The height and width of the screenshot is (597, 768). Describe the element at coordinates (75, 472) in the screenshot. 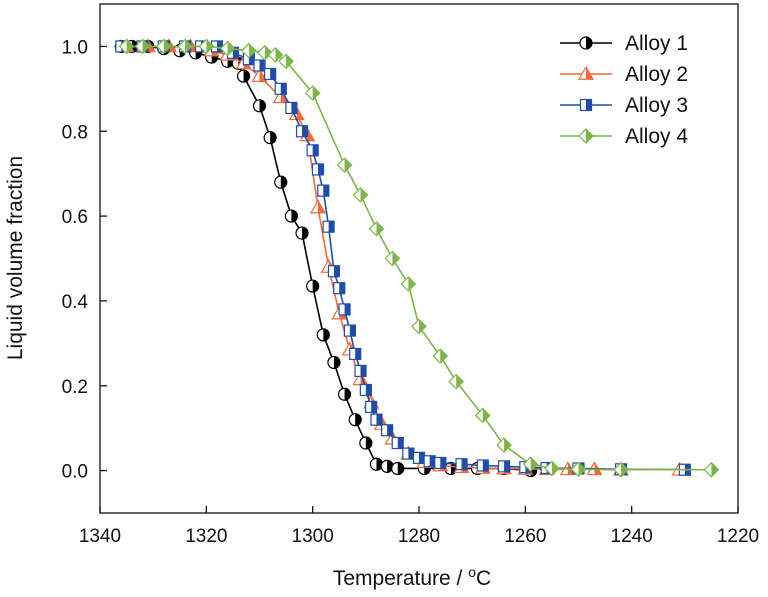

I see `y-tick-label: 0.0` at that location.